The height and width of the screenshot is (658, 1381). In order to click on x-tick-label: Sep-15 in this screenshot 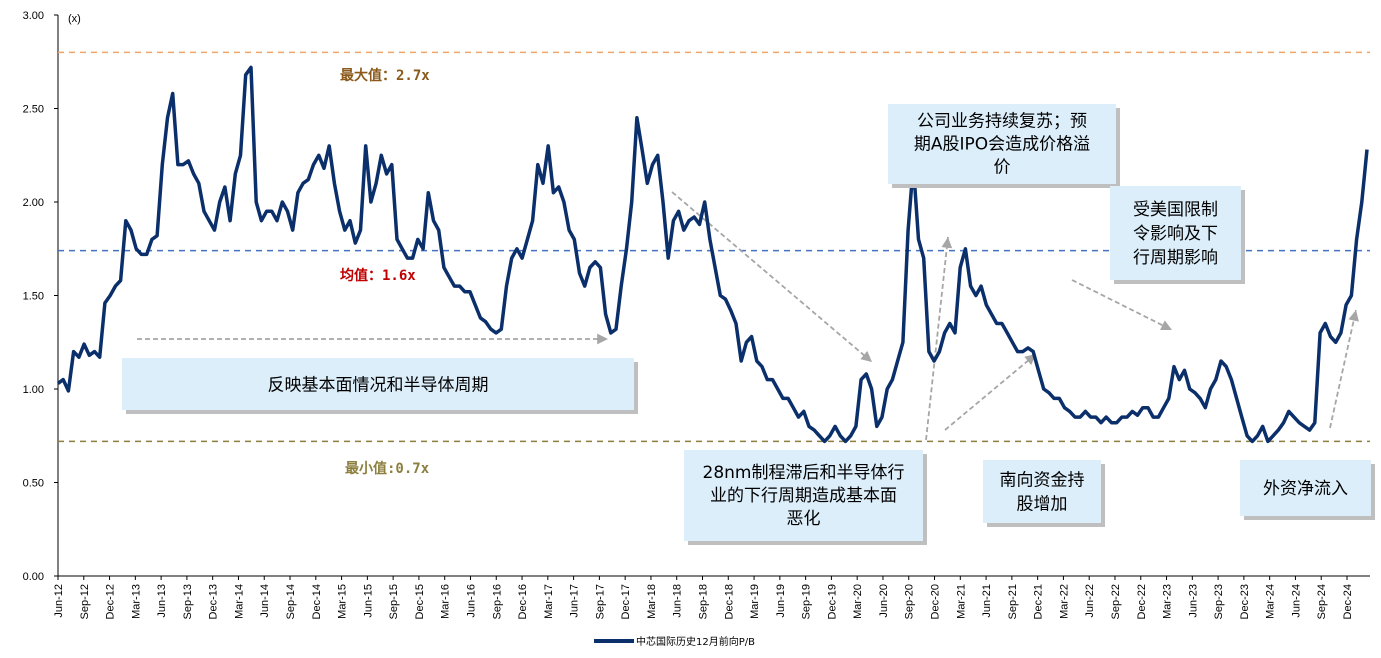, I will do `click(394, 601)`.